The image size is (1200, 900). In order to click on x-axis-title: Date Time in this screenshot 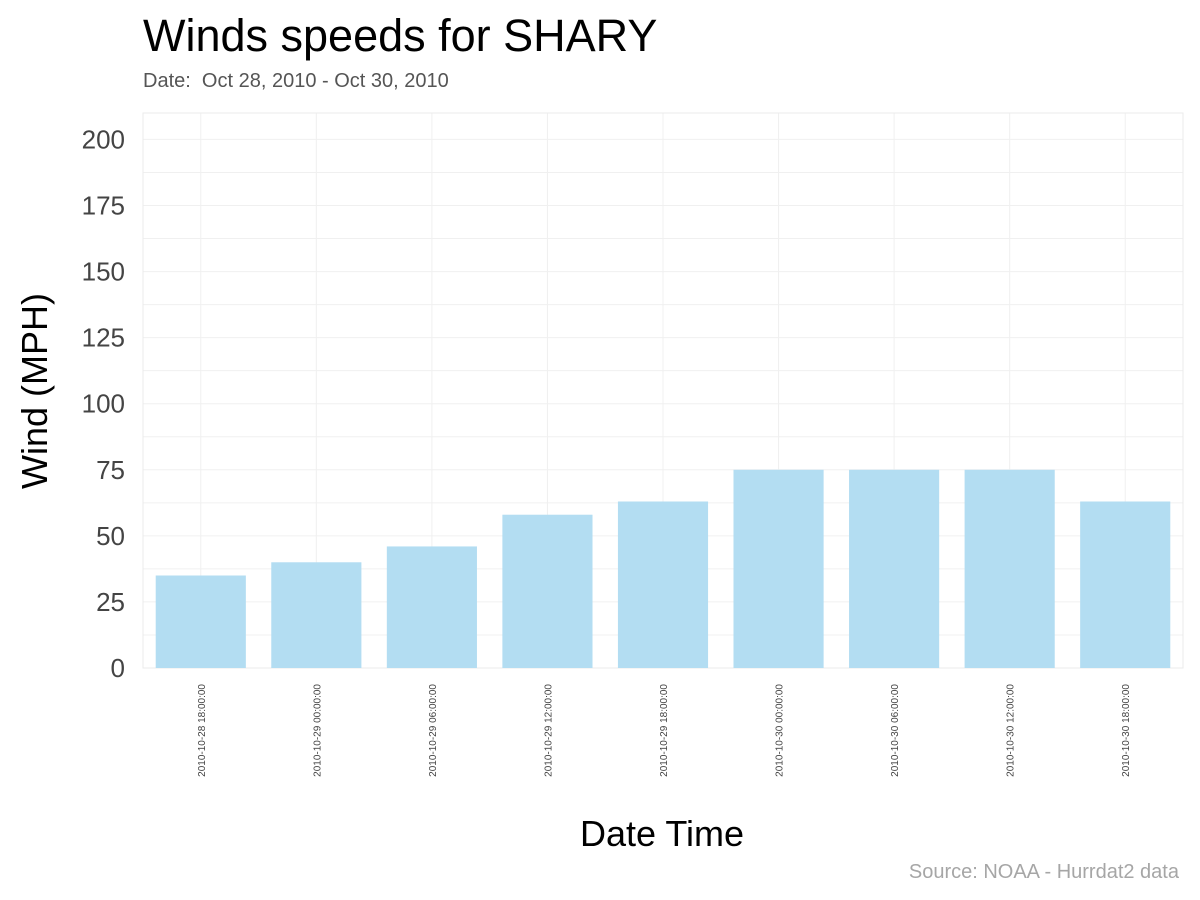, I will do `click(662, 833)`.